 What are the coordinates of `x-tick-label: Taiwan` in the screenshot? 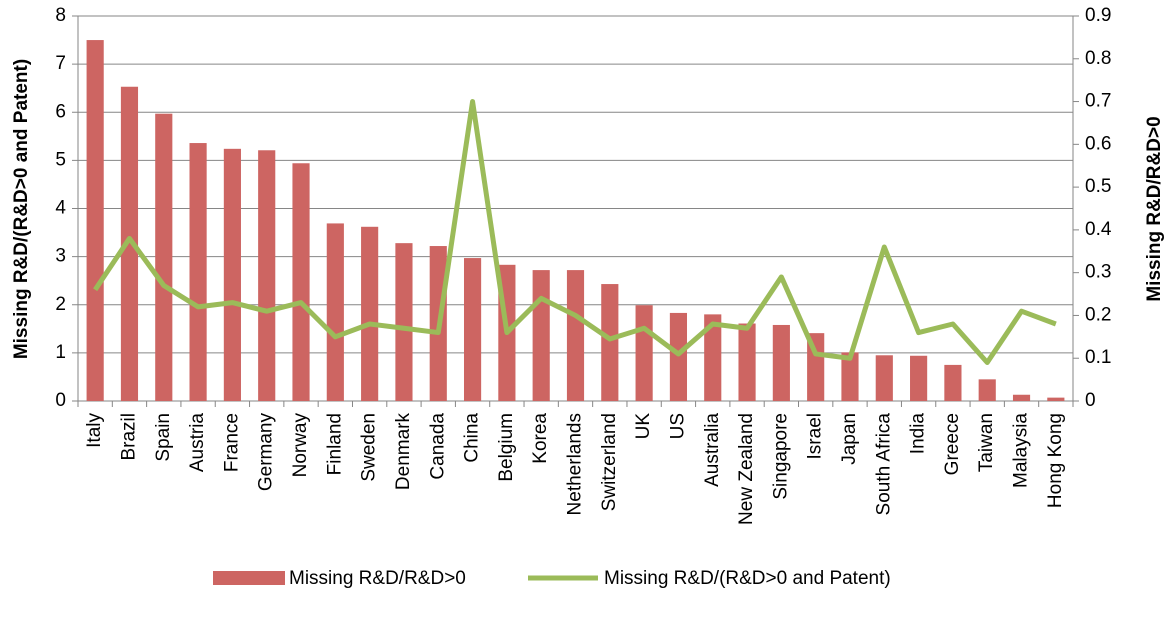 It's located at (986, 442).